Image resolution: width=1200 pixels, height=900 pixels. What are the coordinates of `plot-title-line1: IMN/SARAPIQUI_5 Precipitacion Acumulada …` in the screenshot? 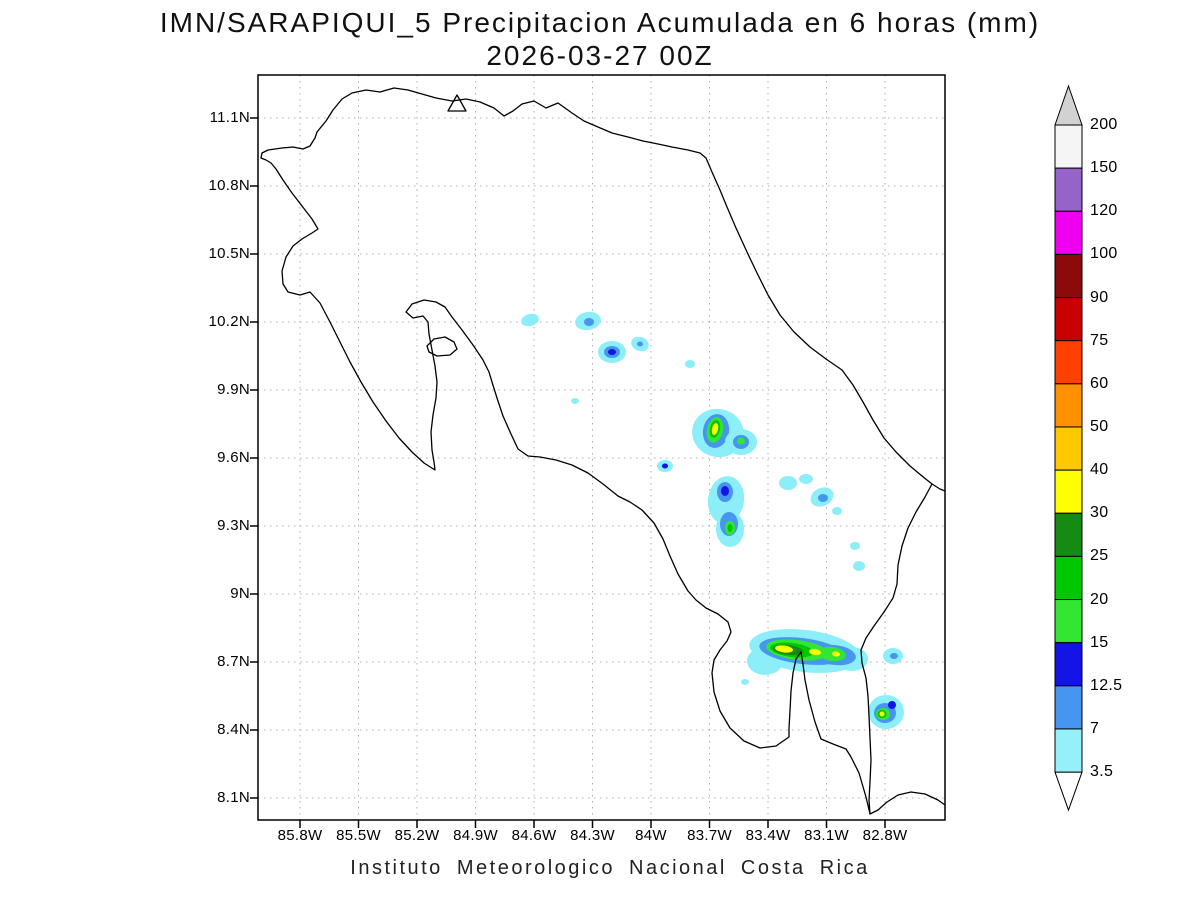 It's located at (600, 22).